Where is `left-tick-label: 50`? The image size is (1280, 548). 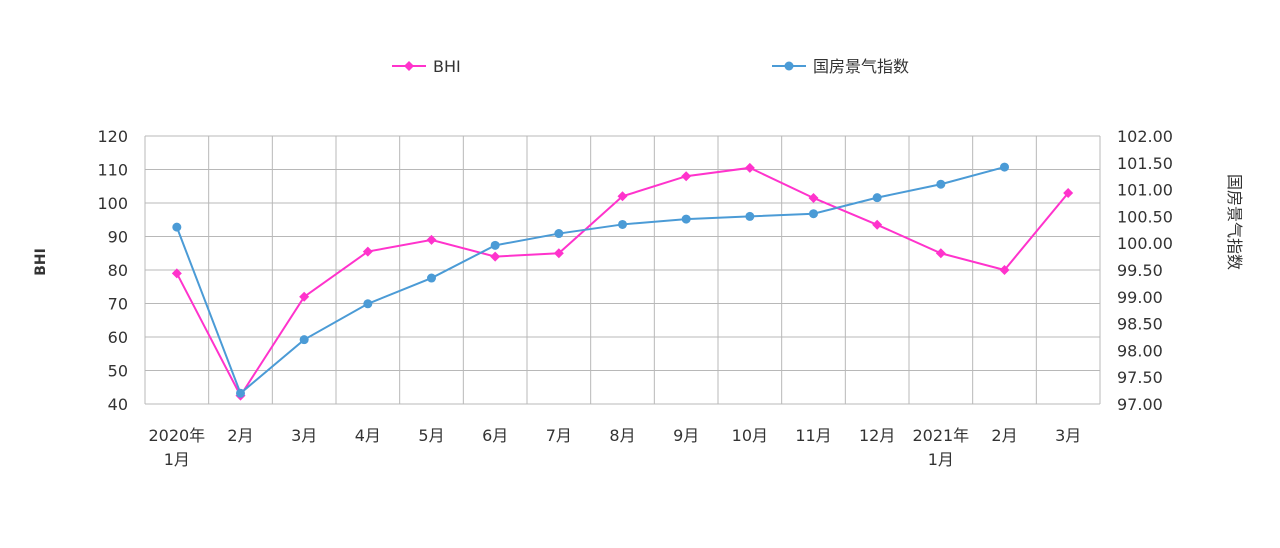
left-tick-label: 50 is located at coordinates (118, 371).